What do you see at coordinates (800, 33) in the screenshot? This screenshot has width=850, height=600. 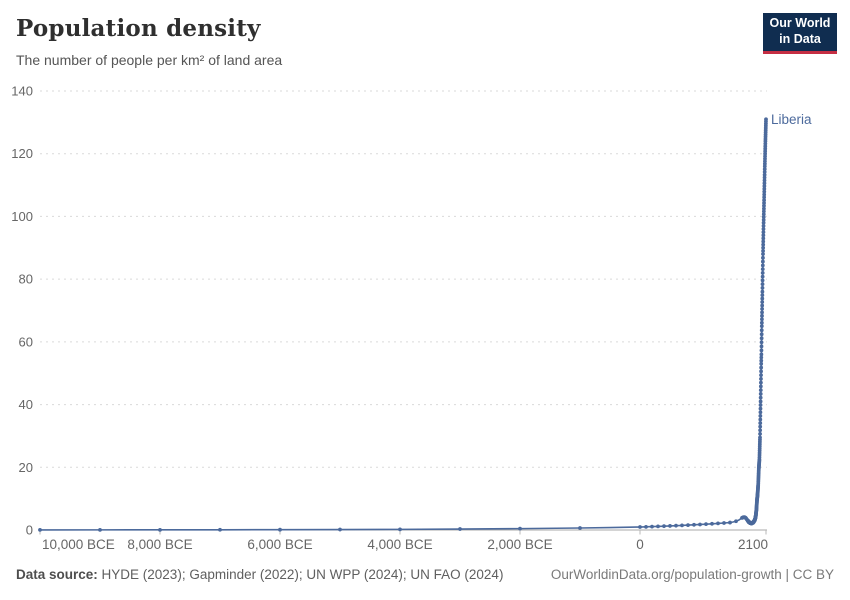 I see `owid-logo: Our World in Data` at bounding box center [800, 33].